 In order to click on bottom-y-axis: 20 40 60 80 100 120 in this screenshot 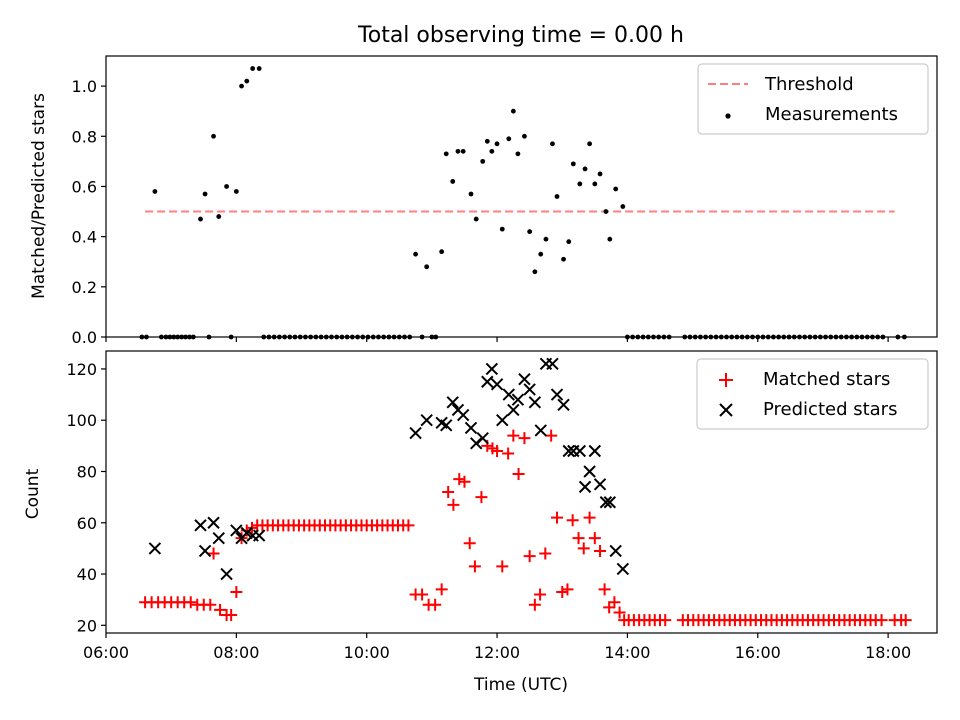, I will do `click(86, 497)`.